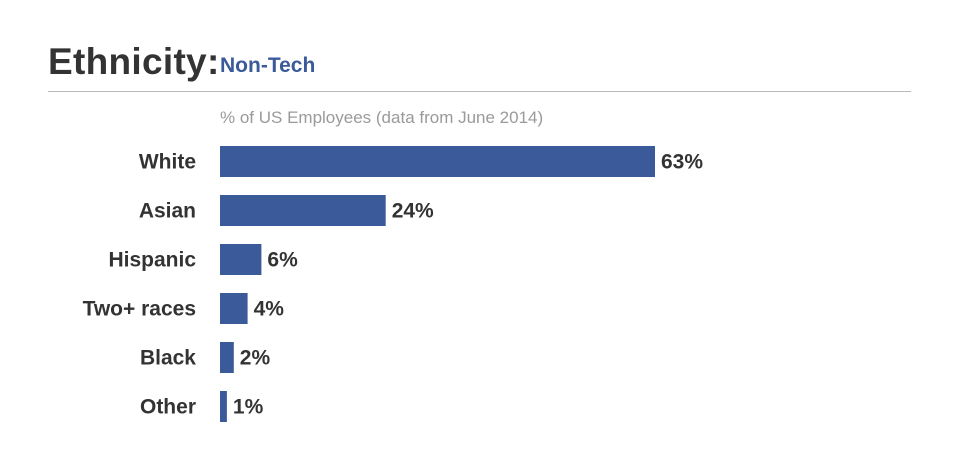  I want to click on value-label-hispanic: 6%, so click(282, 260).